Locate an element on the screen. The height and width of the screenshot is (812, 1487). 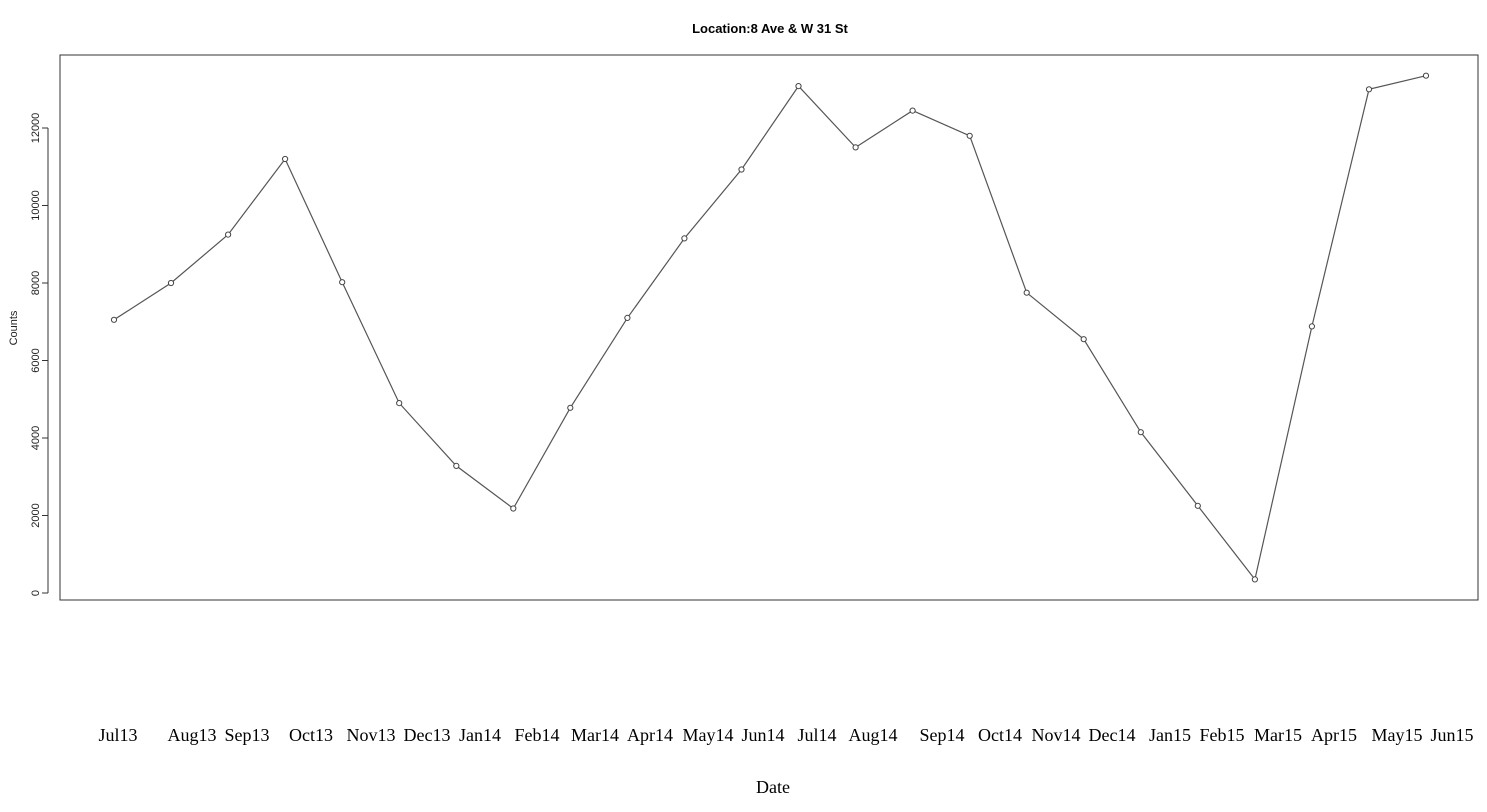
x-tick-label: Jul14 is located at coordinates (816, 735).